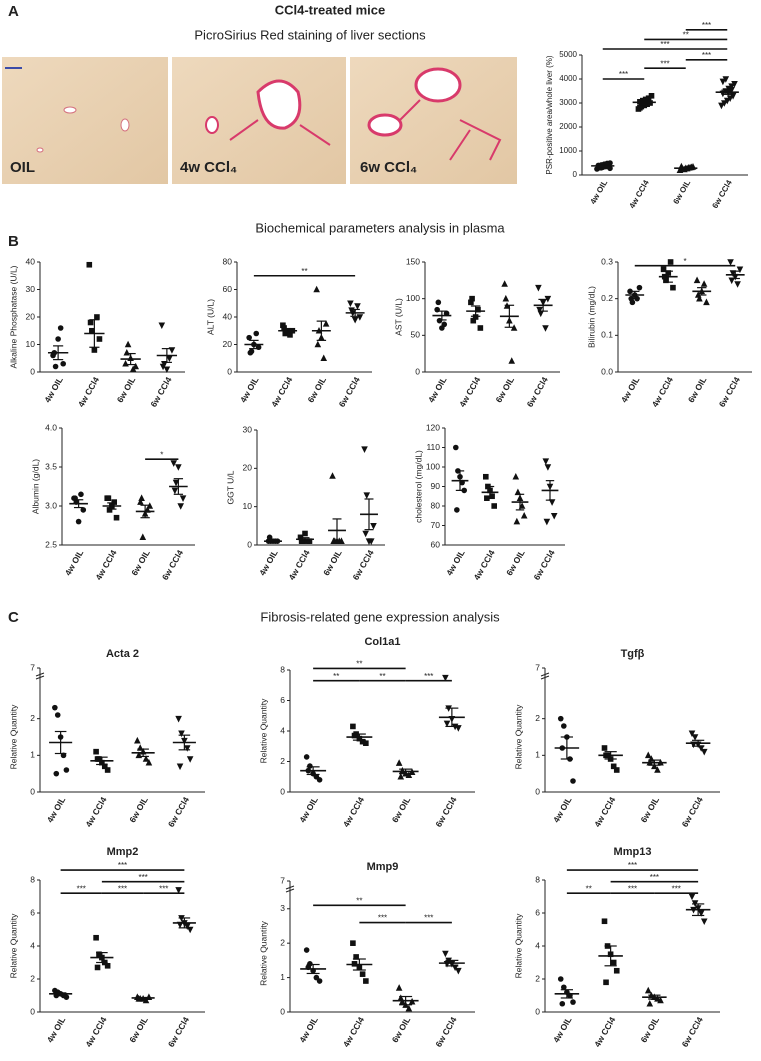 Image resolution: width=761 pixels, height=1061 pixels. Describe the element at coordinates (31, 261) in the screenshot. I see `y-tick-label: 40` at that location.